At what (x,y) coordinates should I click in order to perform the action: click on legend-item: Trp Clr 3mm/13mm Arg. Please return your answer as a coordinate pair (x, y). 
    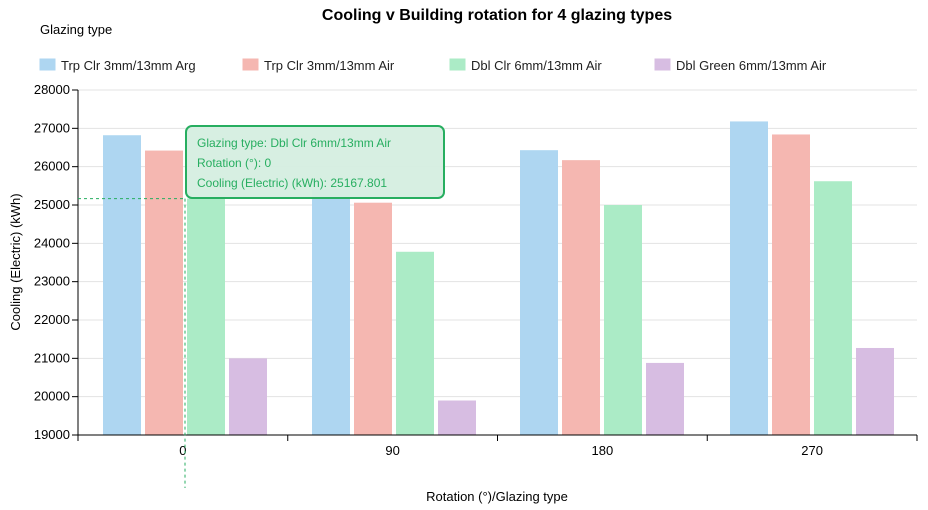
    Looking at the image, I should click on (117, 65).